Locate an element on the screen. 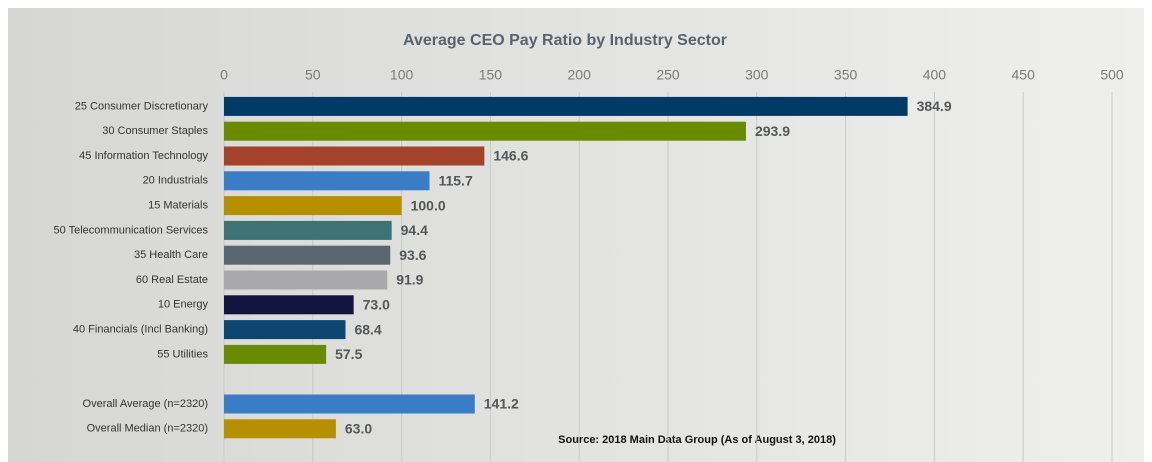 This screenshot has height=462, width=1152. x-tick-label: 400 is located at coordinates (935, 75).